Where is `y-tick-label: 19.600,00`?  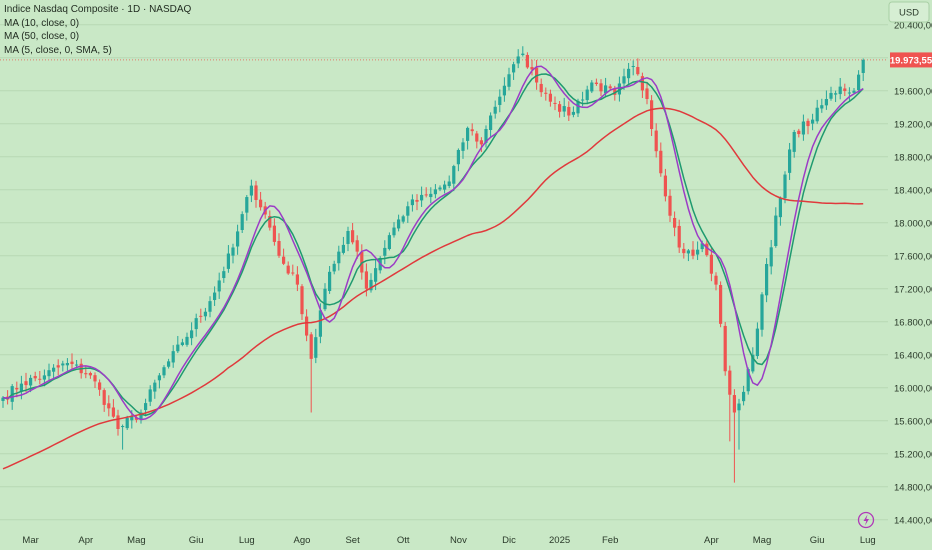 y-tick-label: 19.600,00 is located at coordinates (913, 91).